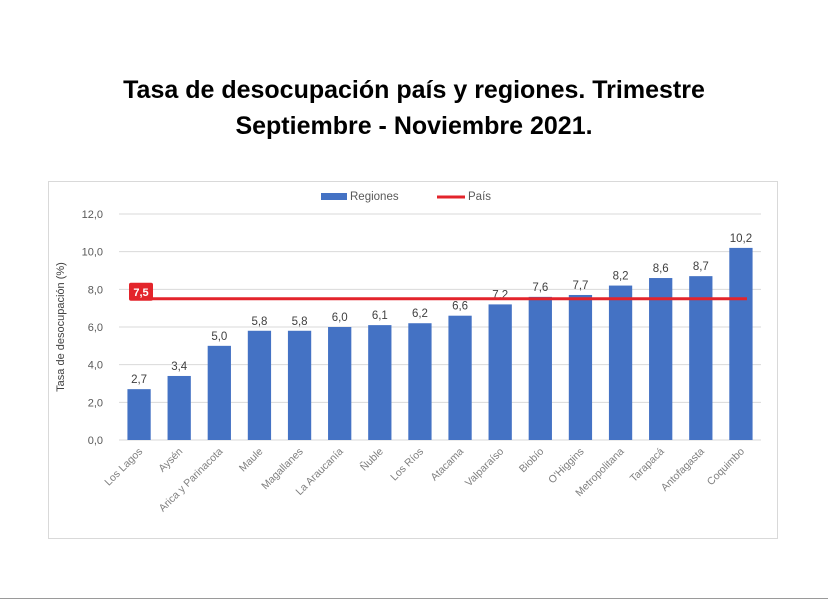  What do you see at coordinates (334, 196) in the screenshot?
I see `legend-swatch-regiones` at bounding box center [334, 196].